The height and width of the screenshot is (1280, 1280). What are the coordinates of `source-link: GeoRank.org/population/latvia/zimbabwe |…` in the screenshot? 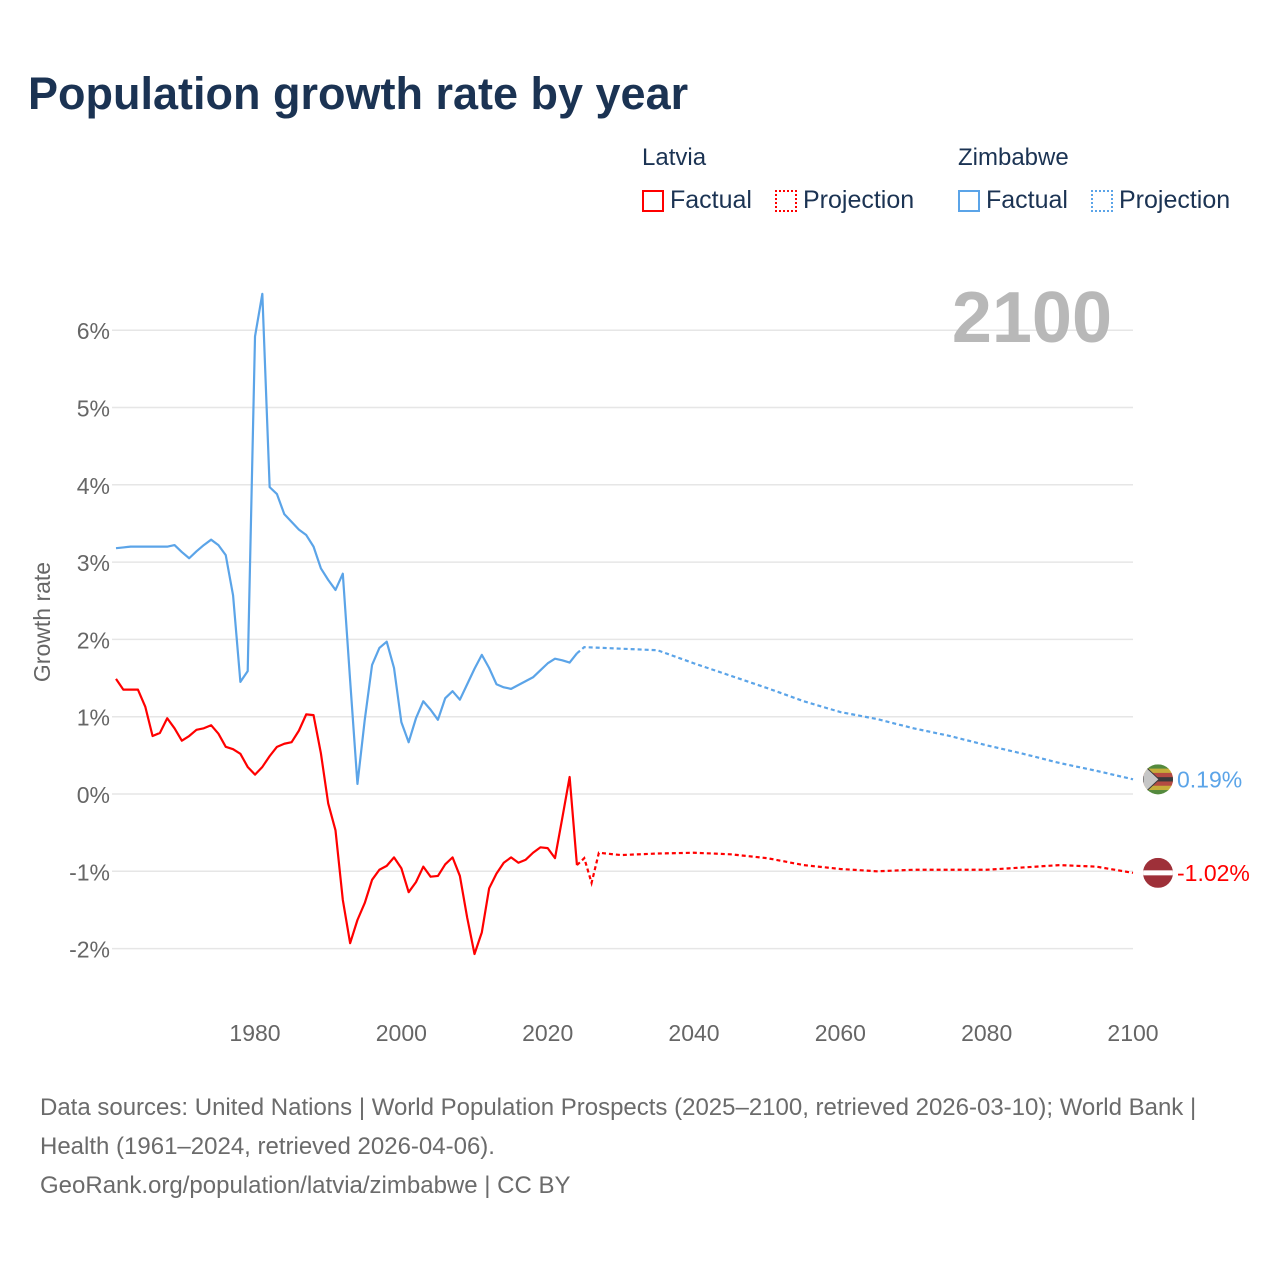 It's located at (305, 1185).